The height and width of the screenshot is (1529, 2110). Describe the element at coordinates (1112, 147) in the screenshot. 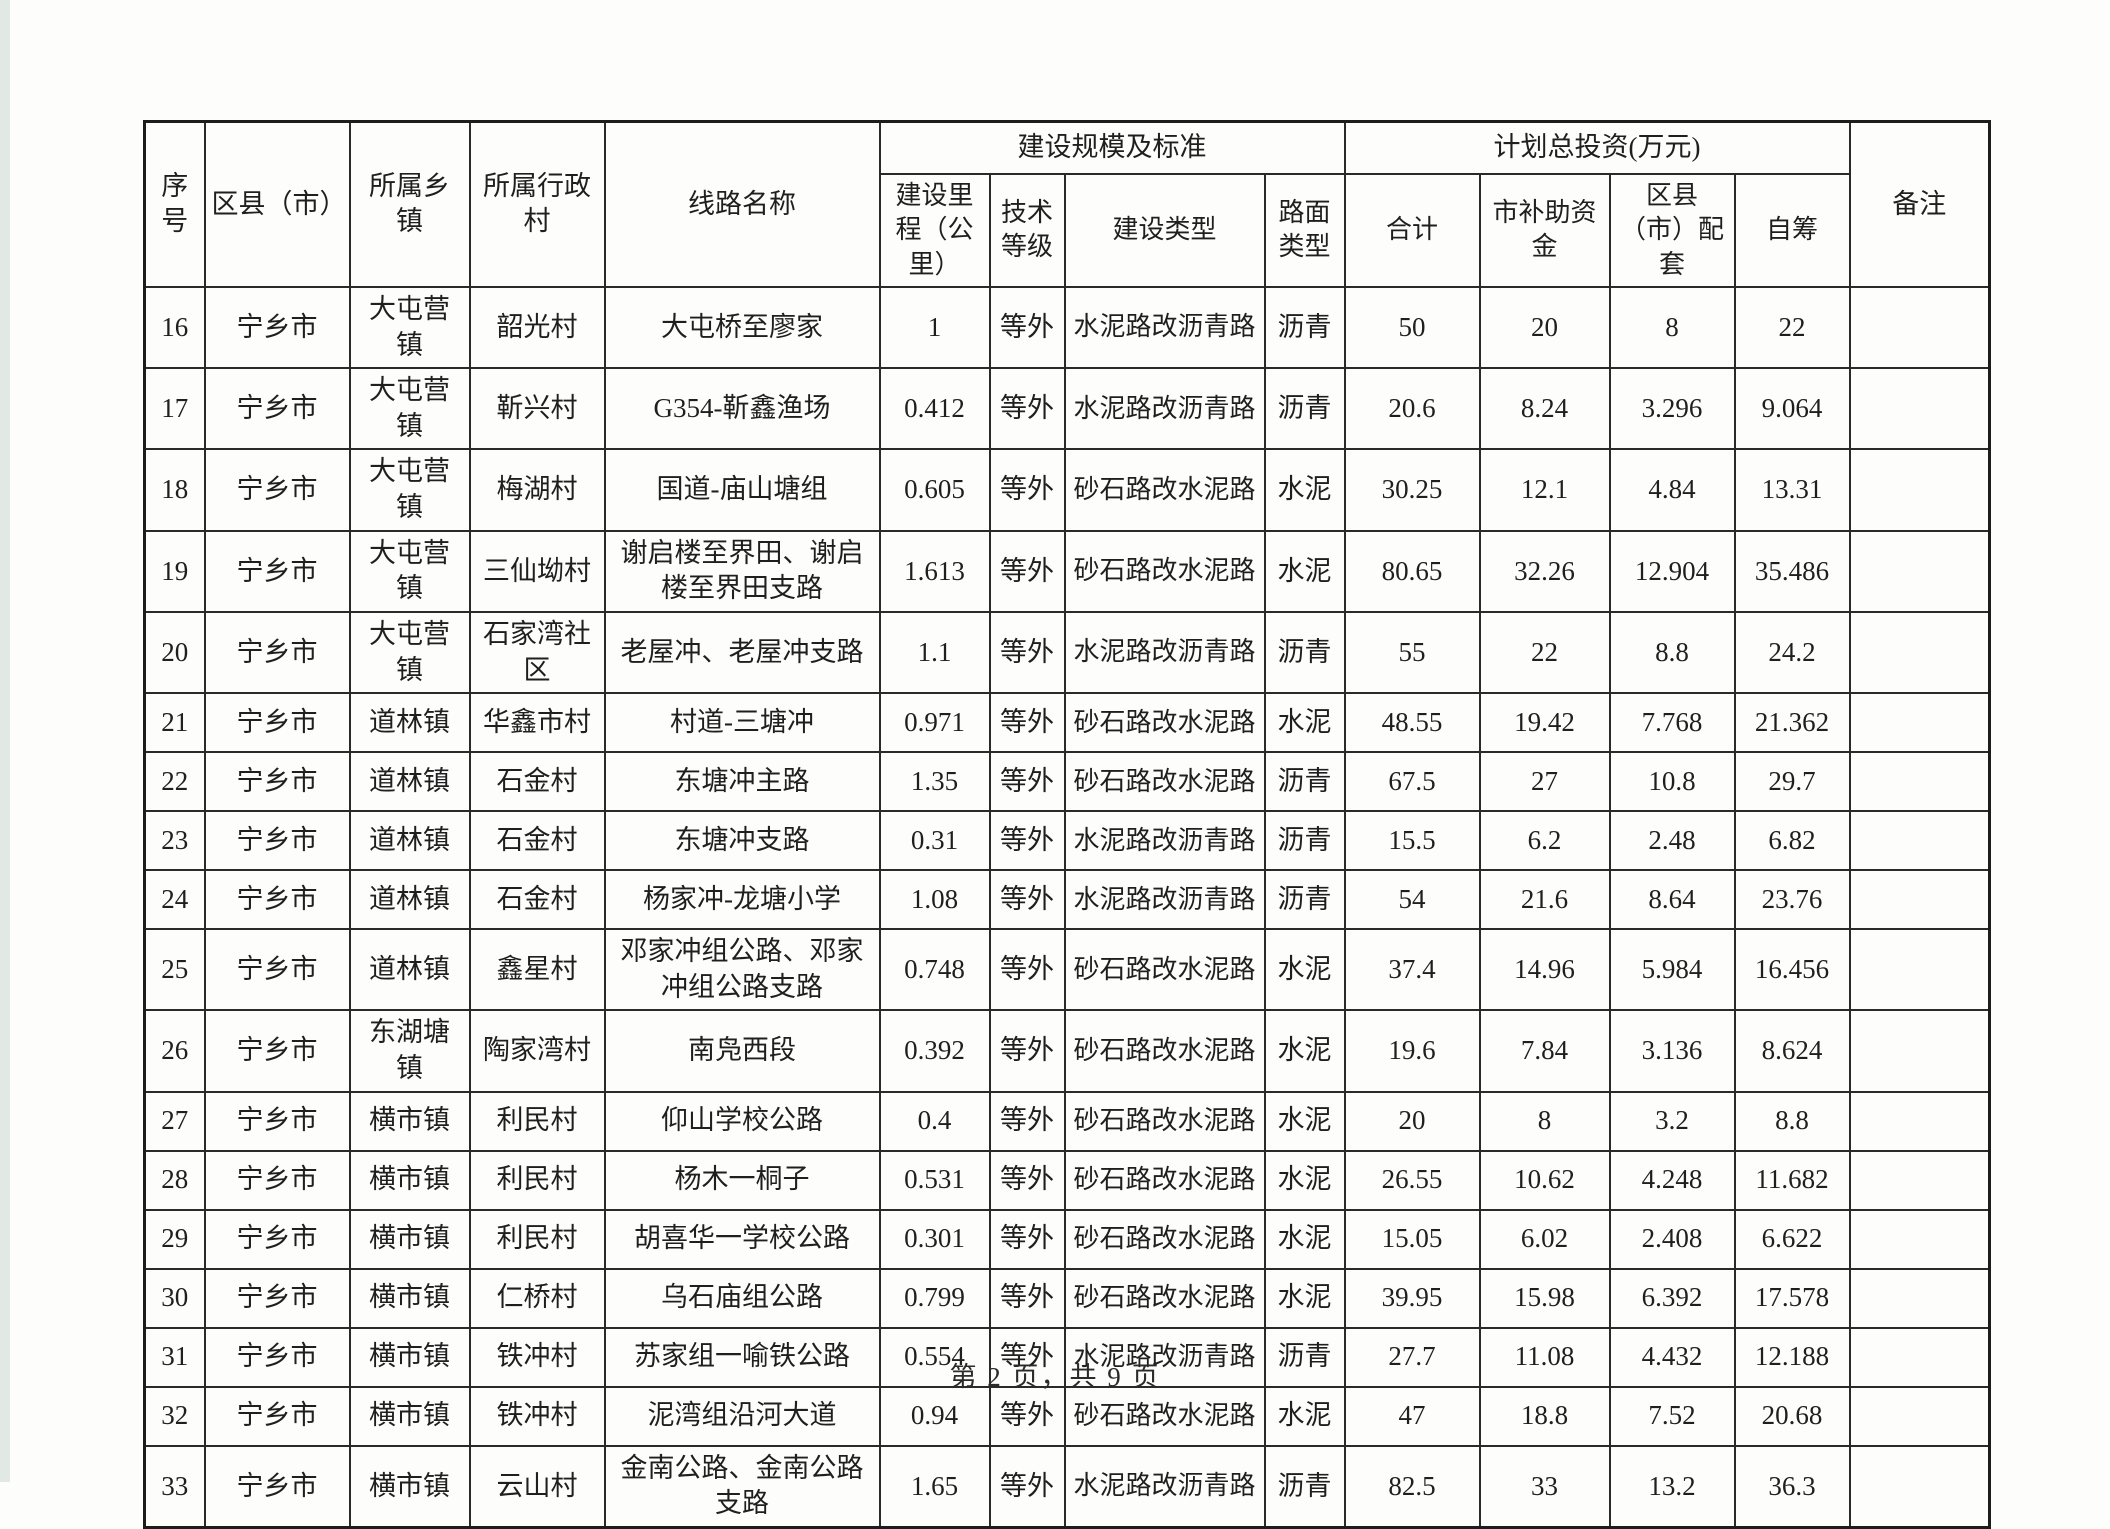

I see `col-group-construction-scale: 建设规模及标准` at that location.